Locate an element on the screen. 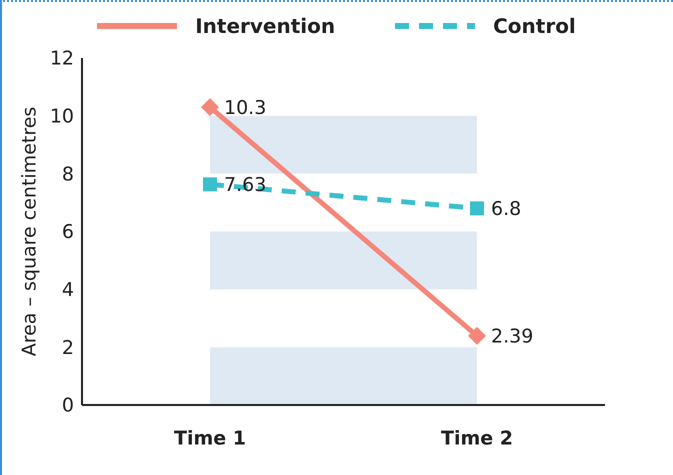 The width and height of the screenshot is (673, 475). legend-label: Intervention is located at coordinates (265, 26).